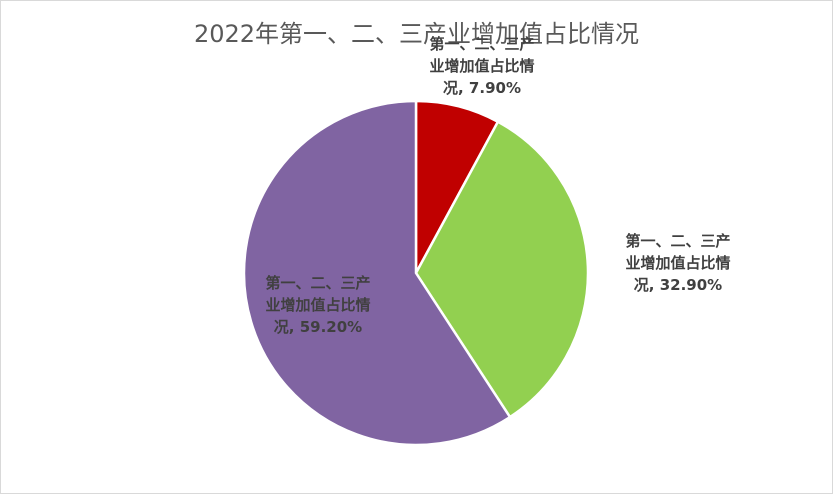 The width and height of the screenshot is (833, 494). I want to click on label-primary-industry: 第一、二、三产业增加值占比情况, 7.90%, so click(481, 66).